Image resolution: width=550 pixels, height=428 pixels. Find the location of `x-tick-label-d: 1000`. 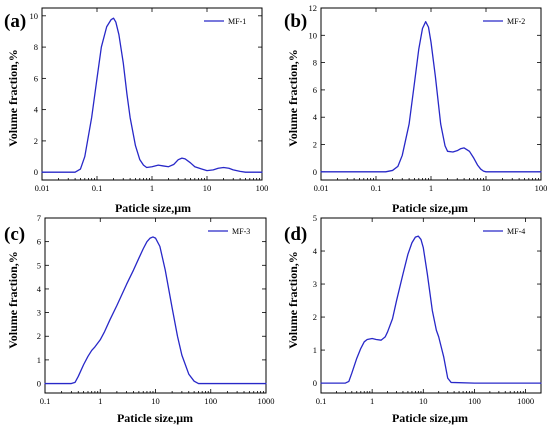

x-tick-label-d: 1000 is located at coordinates (525, 401).